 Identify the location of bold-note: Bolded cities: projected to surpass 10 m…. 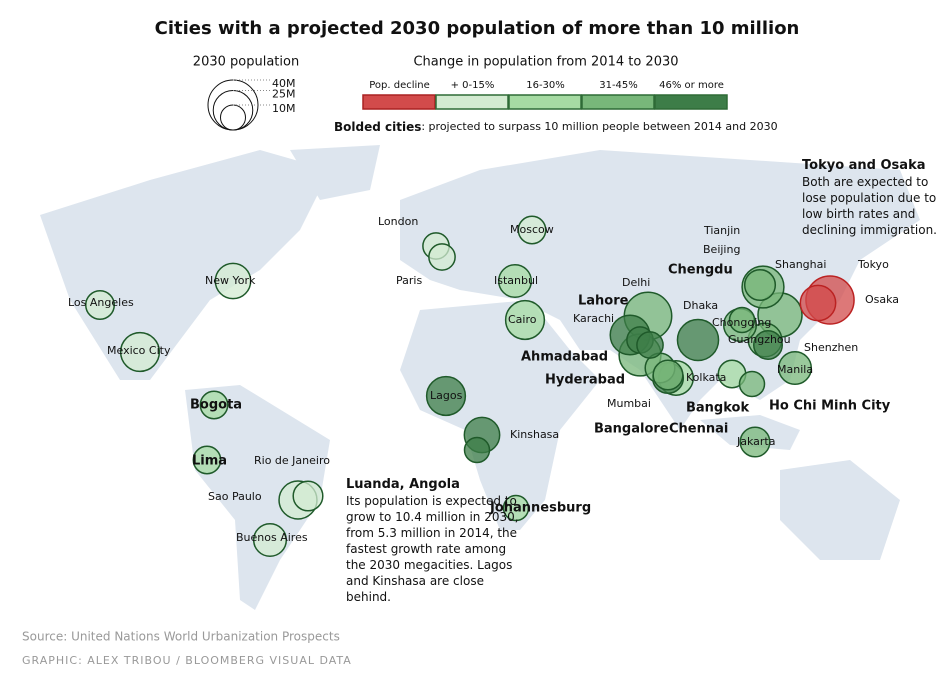
(556, 127).